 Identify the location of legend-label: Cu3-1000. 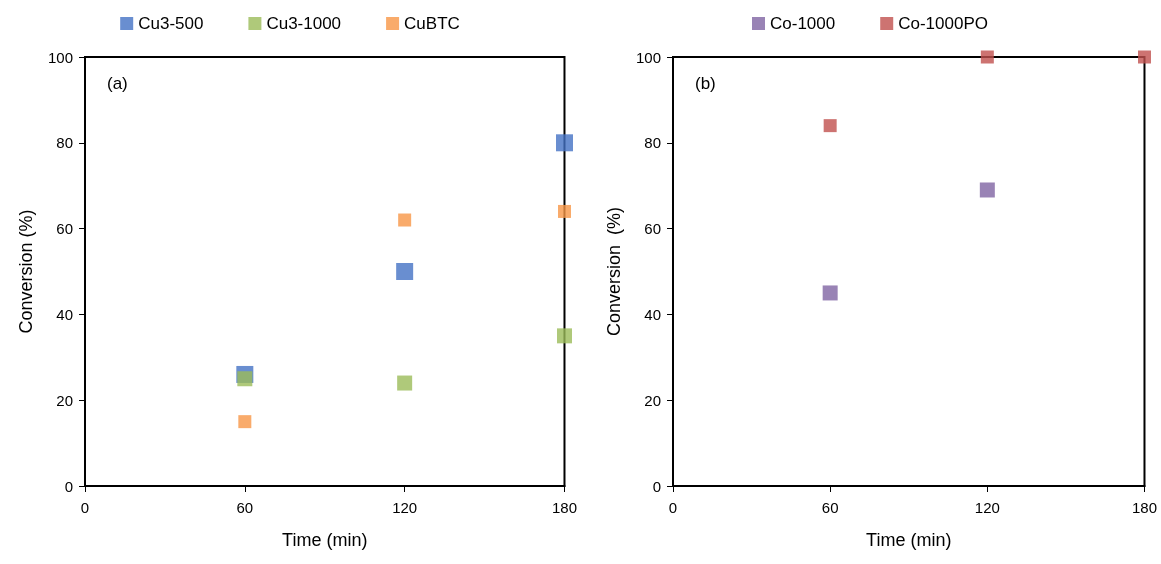
(304, 23).